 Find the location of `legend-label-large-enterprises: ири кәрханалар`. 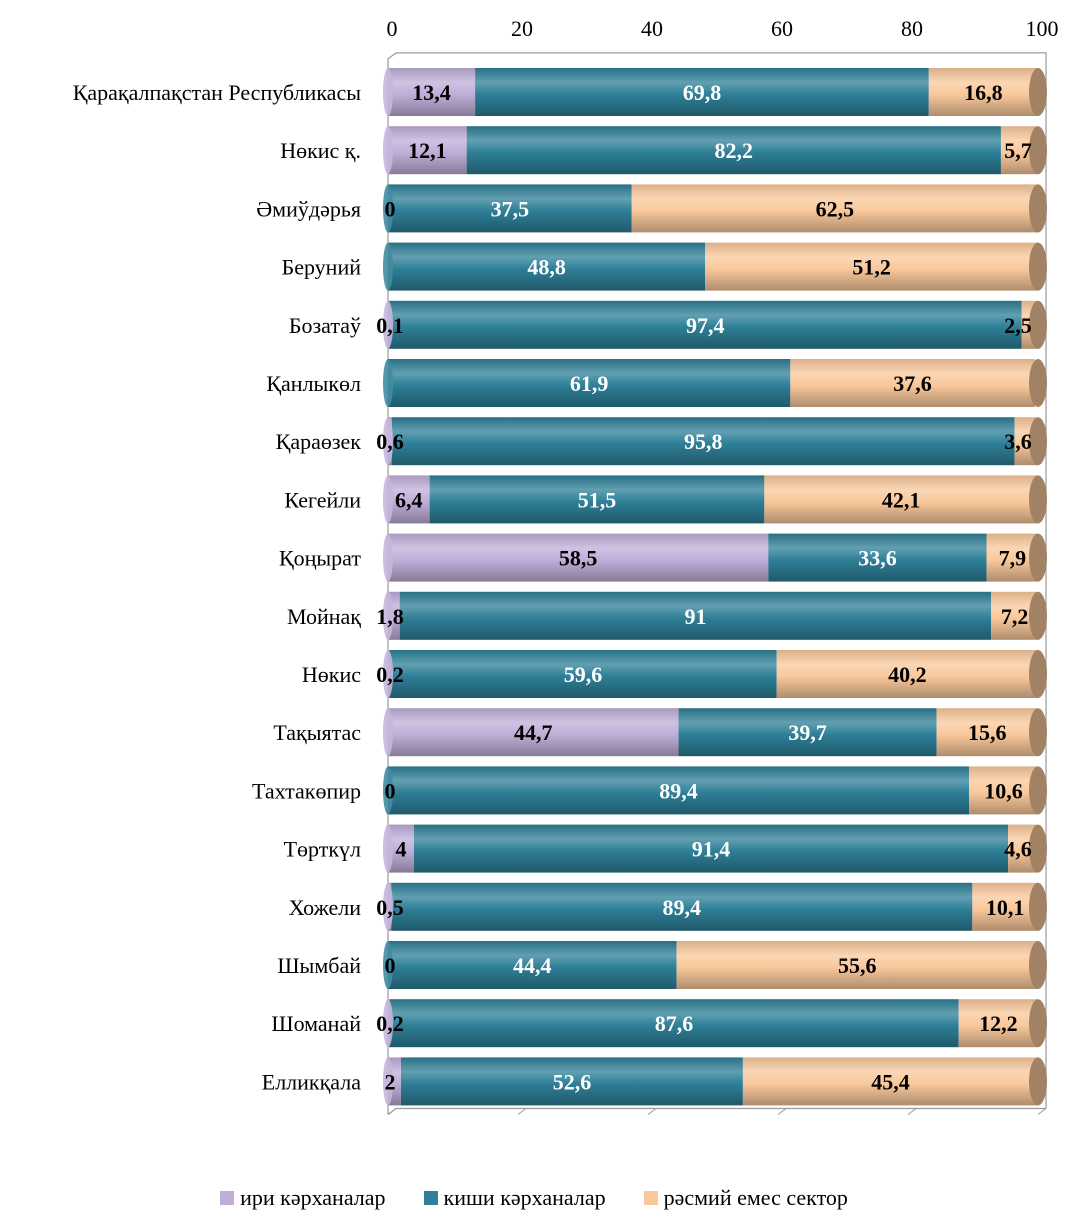

legend-label-large-enterprises: ири кәрханалар is located at coordinates (313, 1197).